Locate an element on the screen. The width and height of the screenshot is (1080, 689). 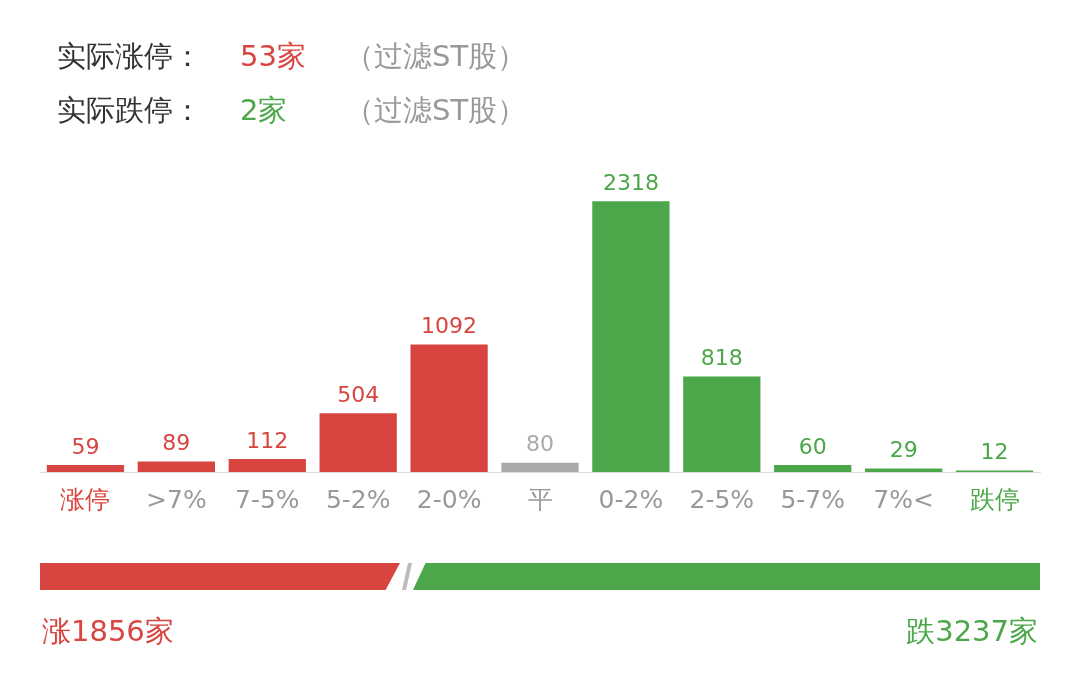
text: 2家 is located at coordinates (264, 110).